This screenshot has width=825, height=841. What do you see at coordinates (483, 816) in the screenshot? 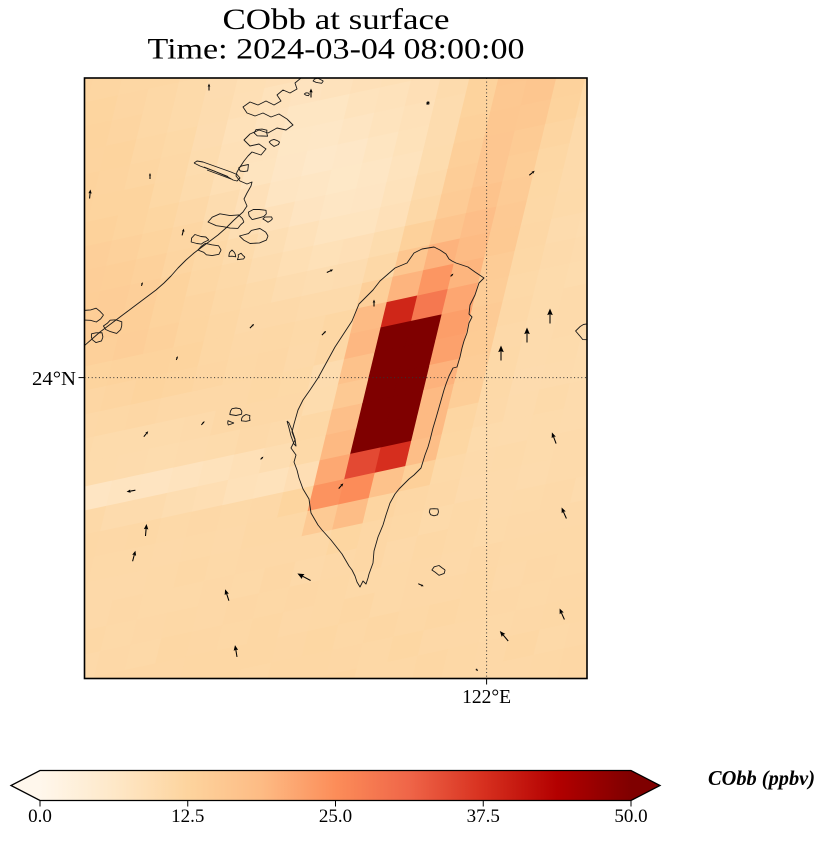
I see `svg-text: 37.5` at bounding box center [483, 816].